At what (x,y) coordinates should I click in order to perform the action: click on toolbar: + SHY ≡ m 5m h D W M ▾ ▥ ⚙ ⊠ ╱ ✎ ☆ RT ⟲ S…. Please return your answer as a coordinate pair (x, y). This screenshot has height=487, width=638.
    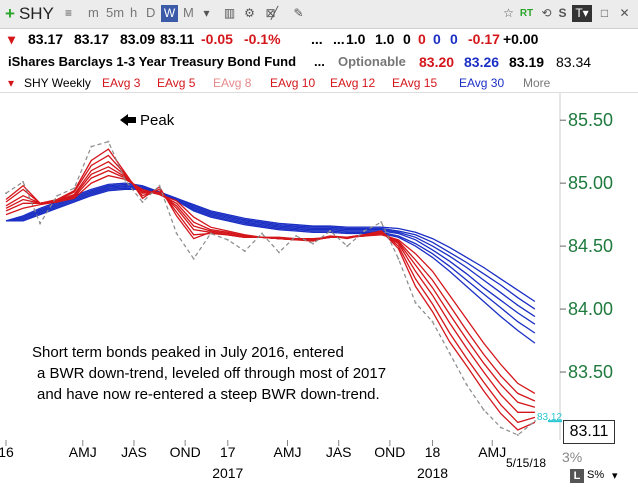
    Looking at the image, I should click on (319, 14).